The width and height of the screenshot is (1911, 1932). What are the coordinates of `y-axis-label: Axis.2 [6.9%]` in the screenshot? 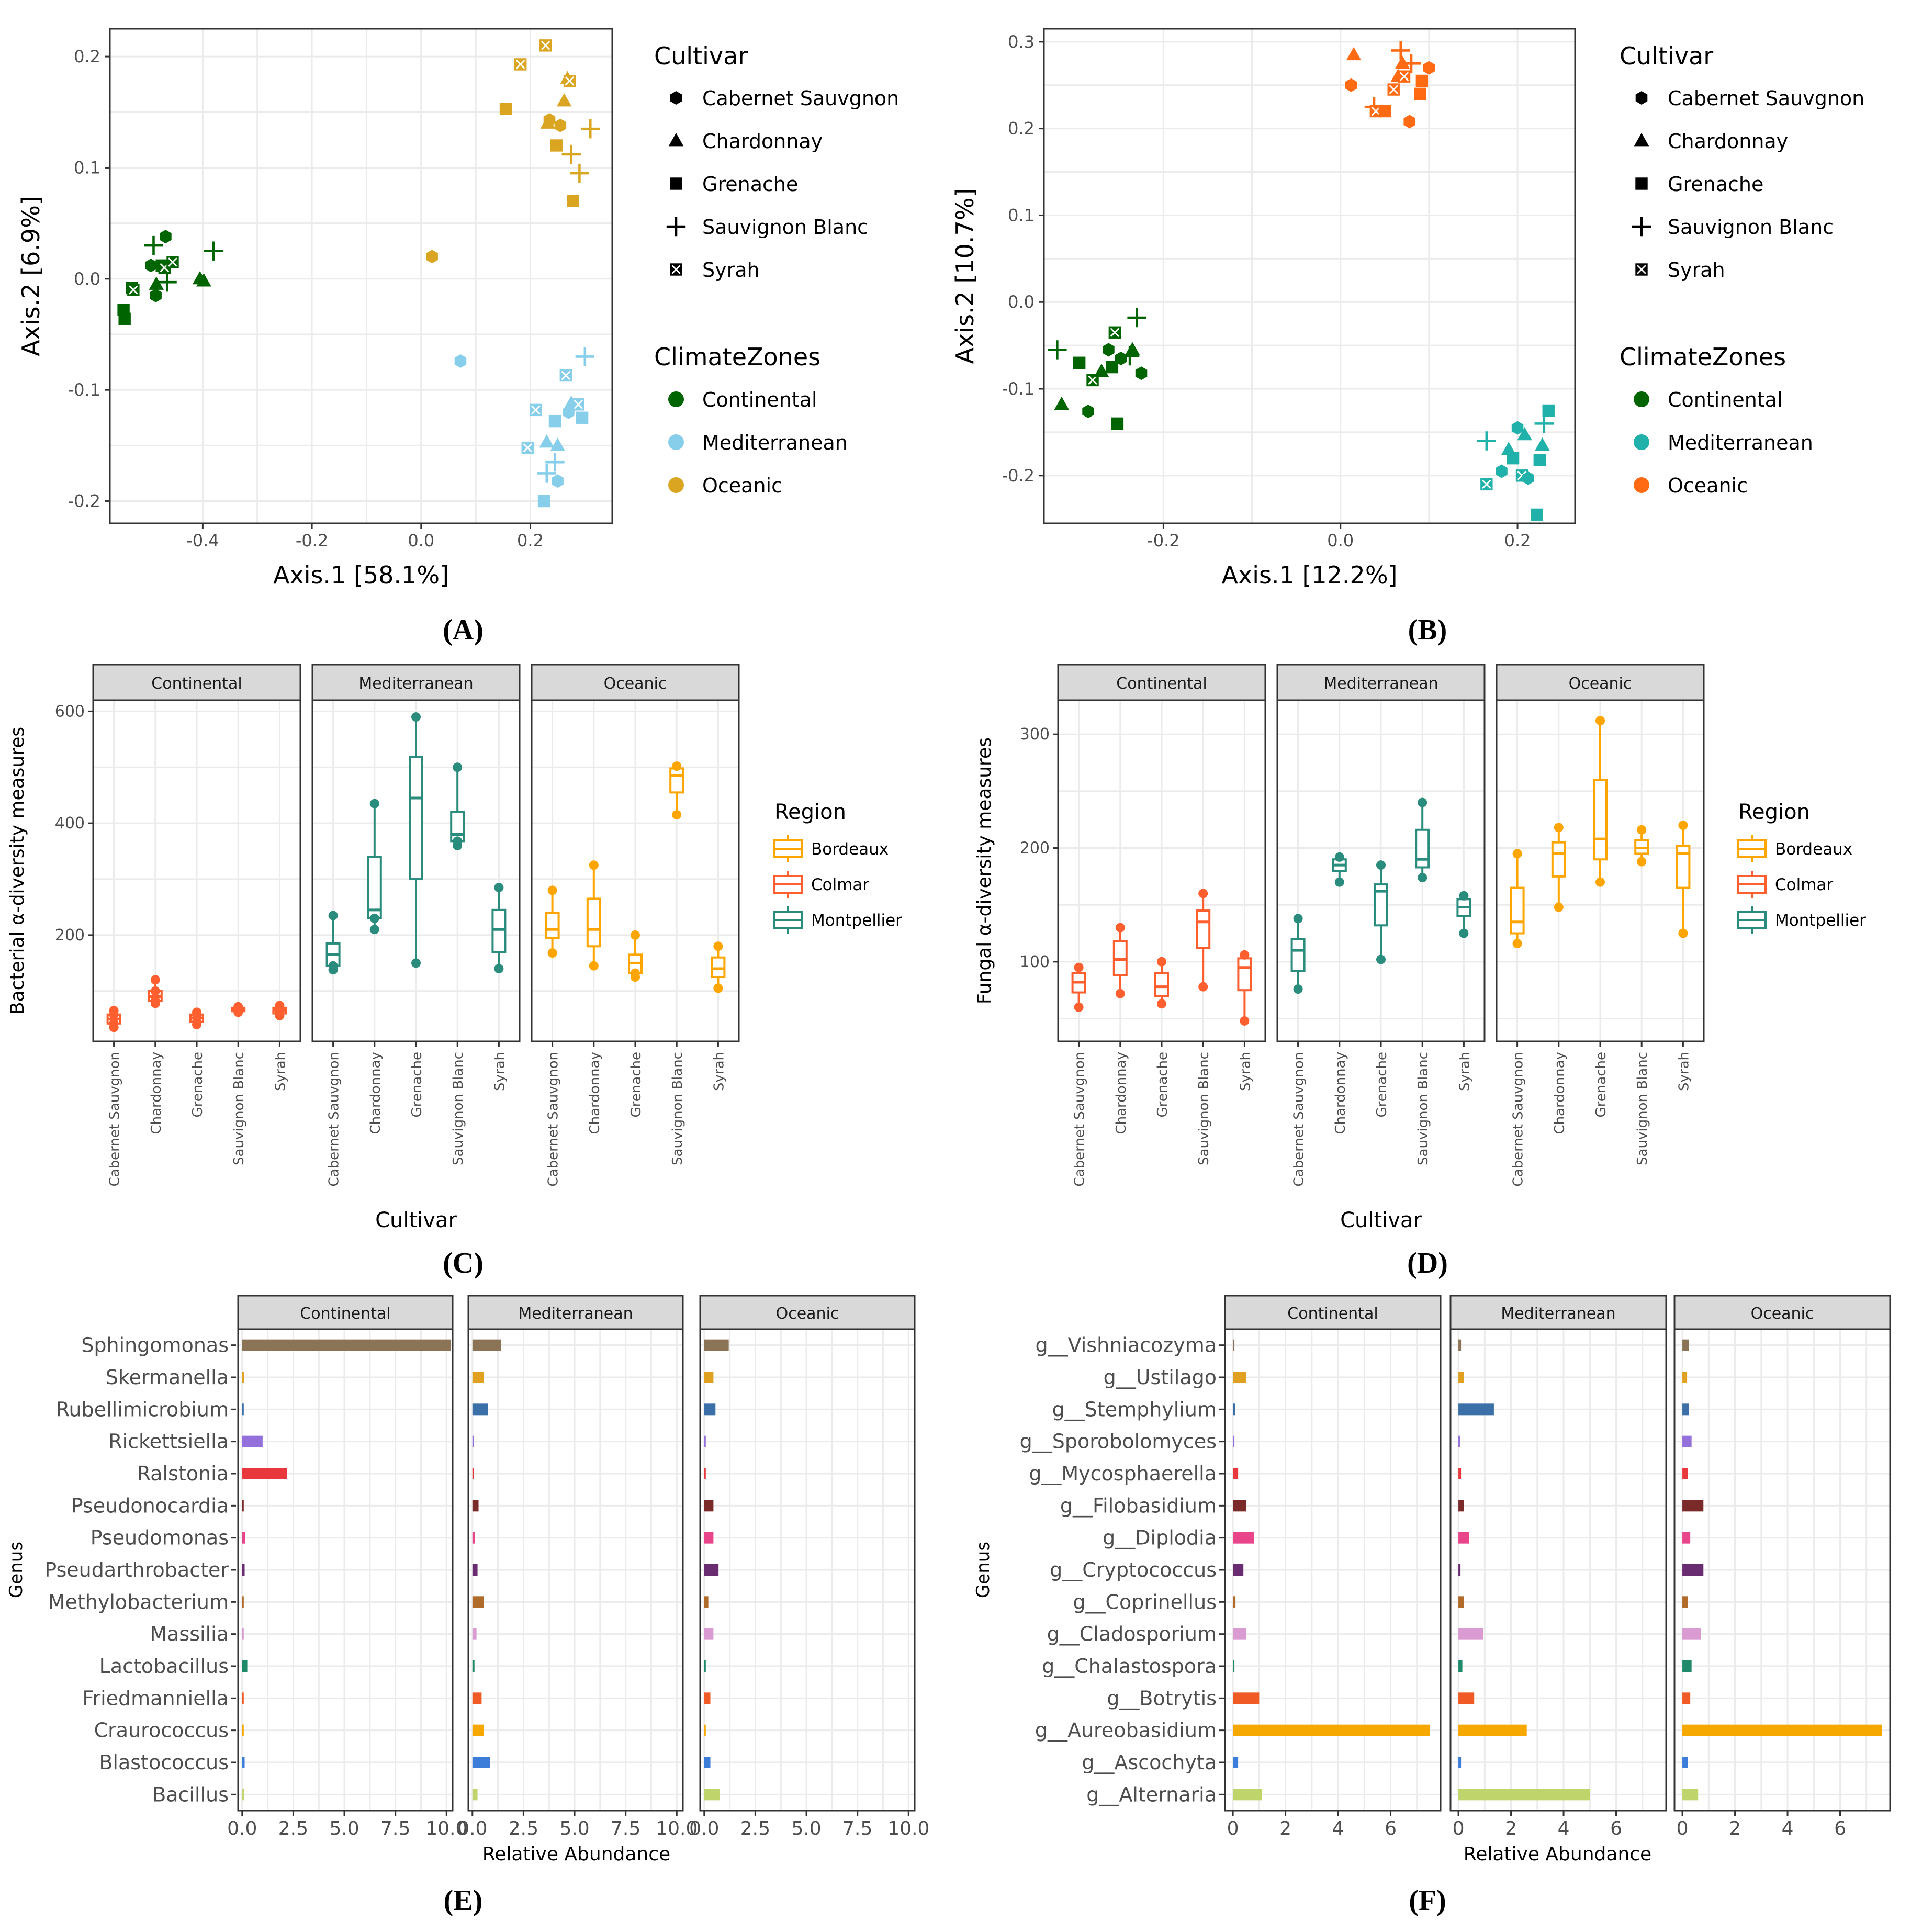 It's located at (31, 276).